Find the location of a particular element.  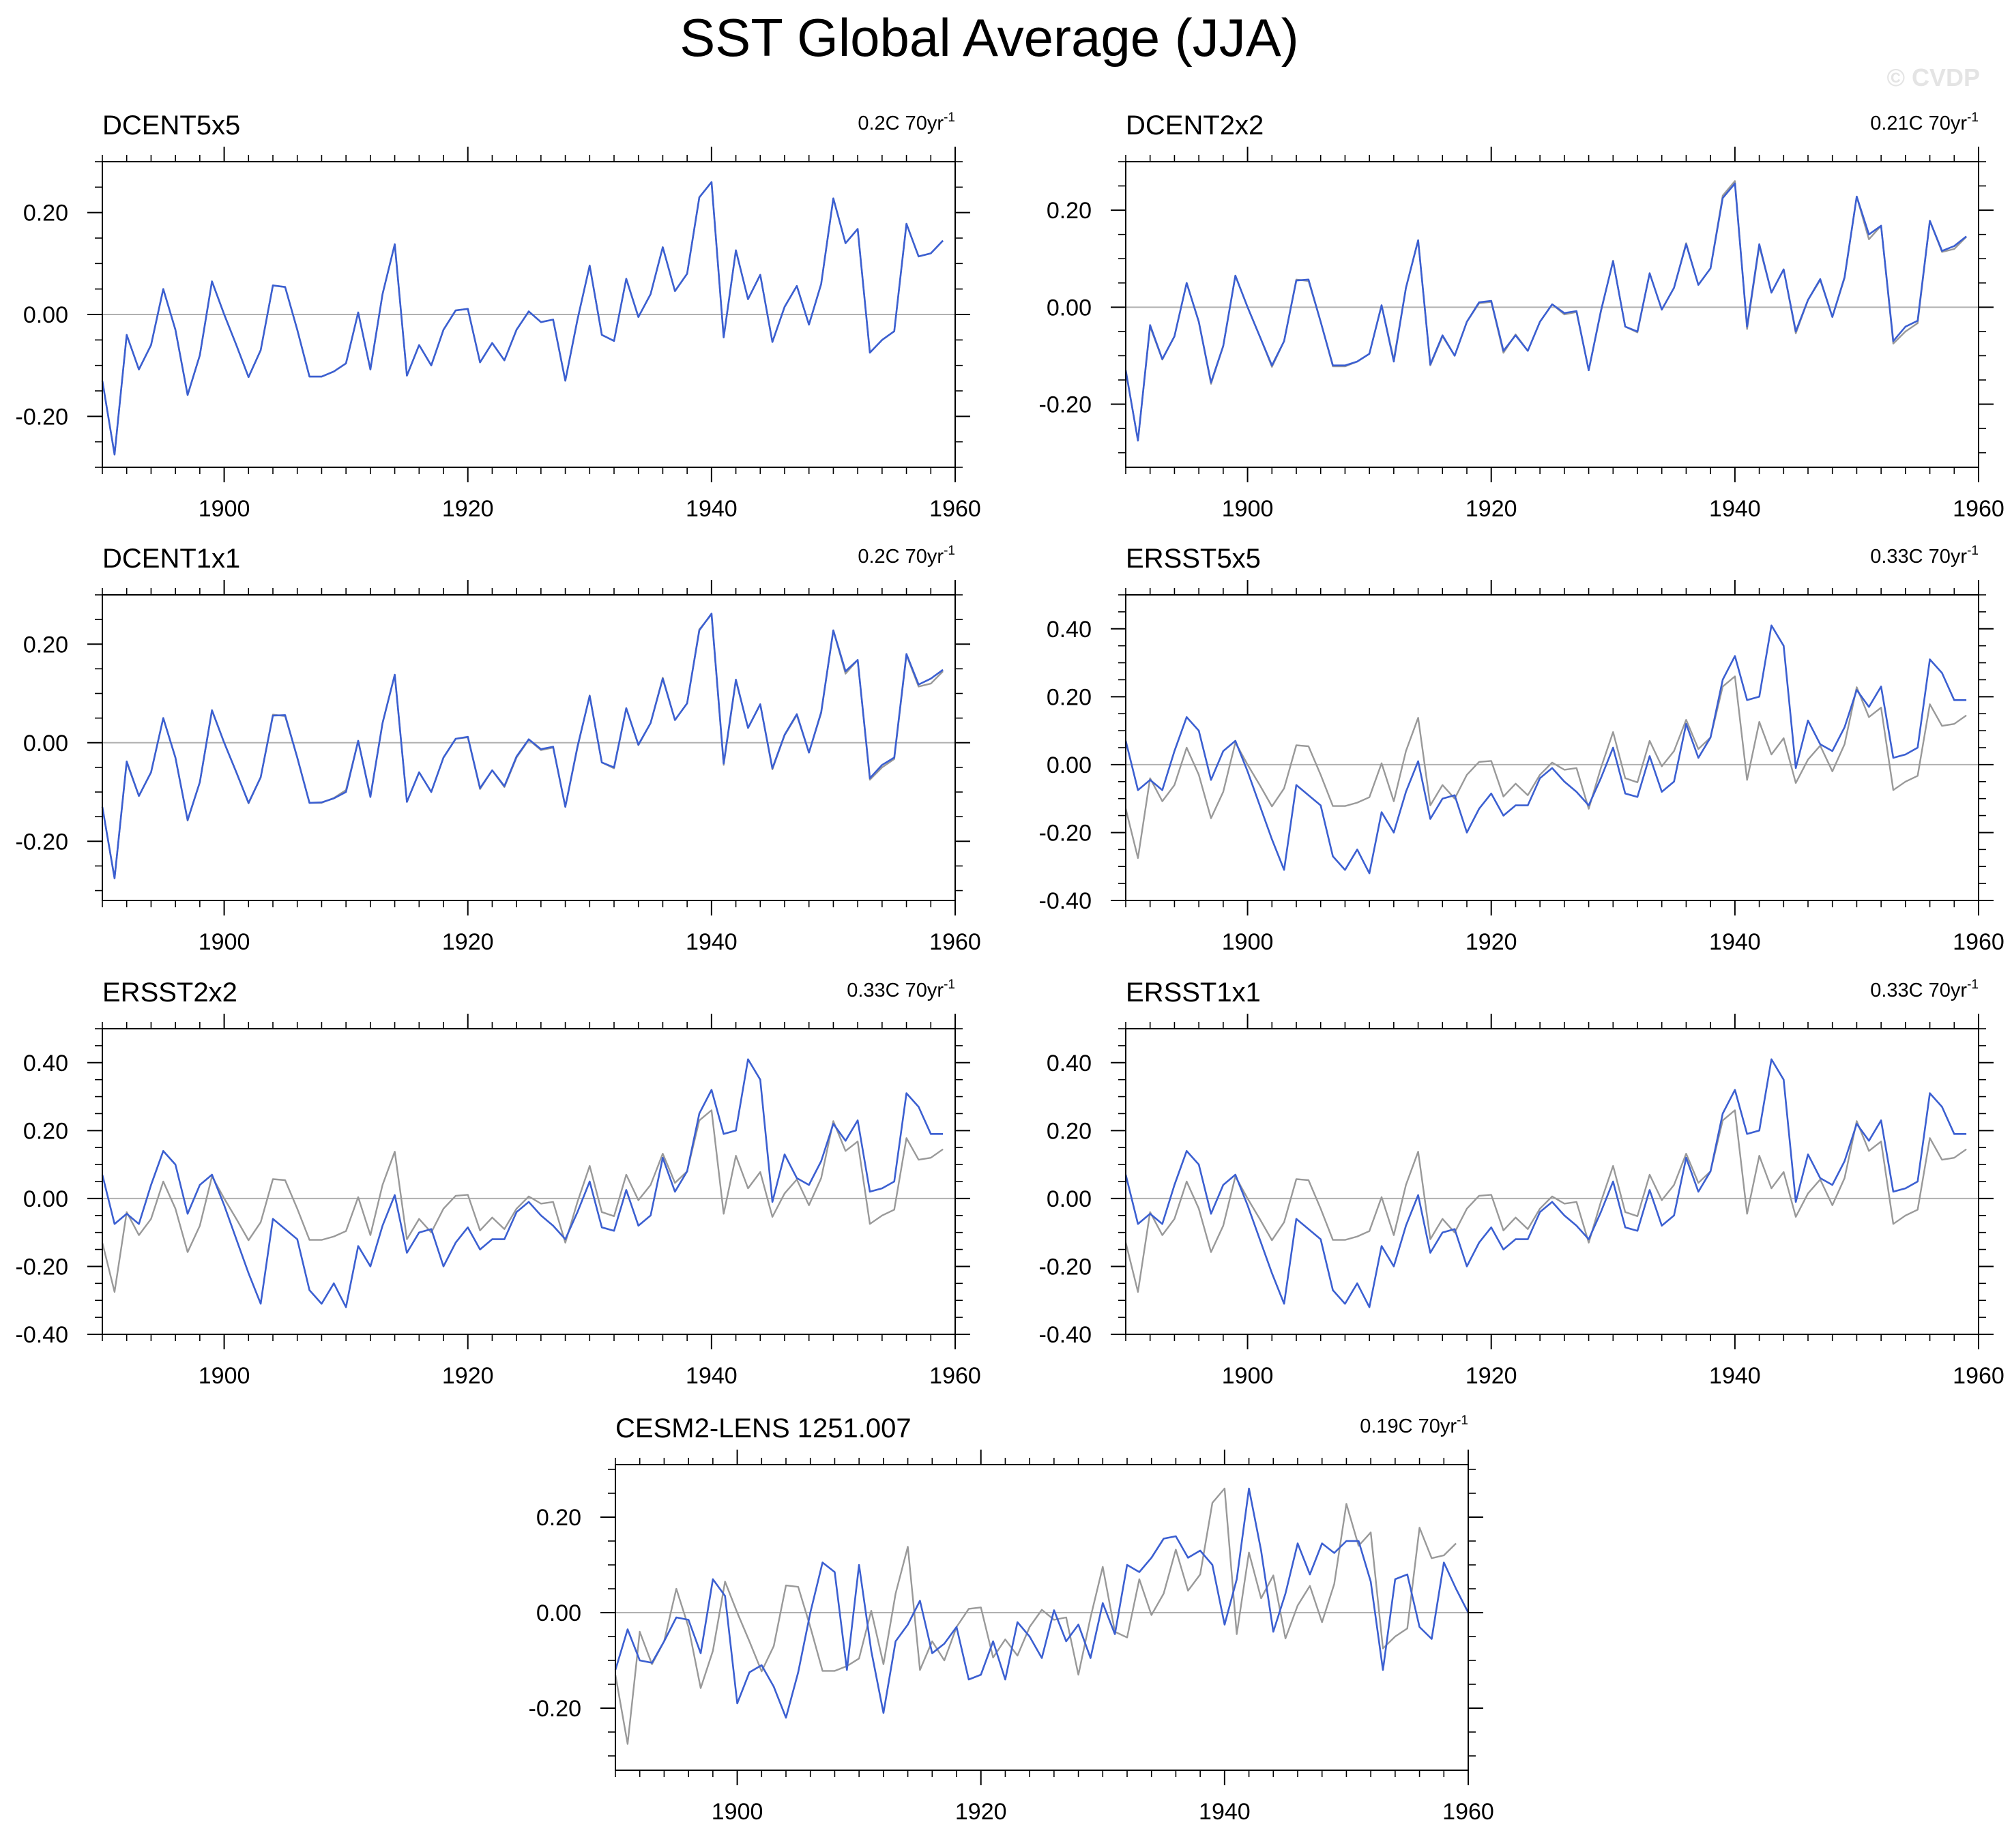

panel-title: DCENT1x1 is located at coordinates (171, 559).